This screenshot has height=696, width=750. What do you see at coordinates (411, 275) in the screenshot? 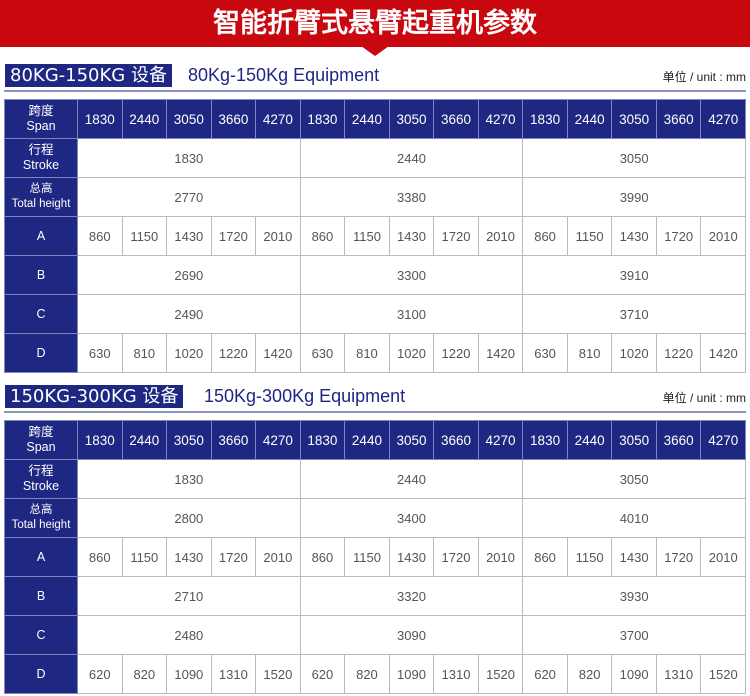
I see `cell: 3300` at bounding box center [411, 275].